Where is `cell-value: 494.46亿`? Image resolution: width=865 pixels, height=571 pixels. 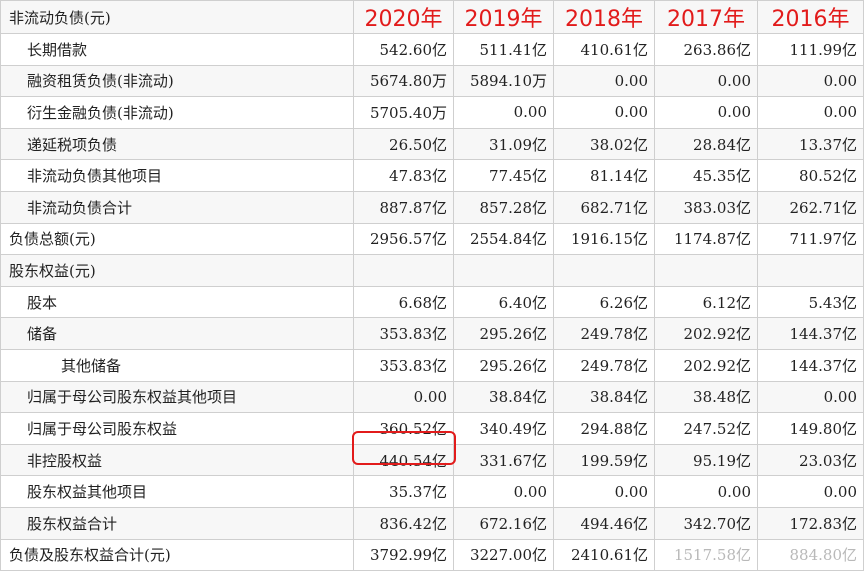
cell-value: 494.46亿 is located at coordinates (604, 523).